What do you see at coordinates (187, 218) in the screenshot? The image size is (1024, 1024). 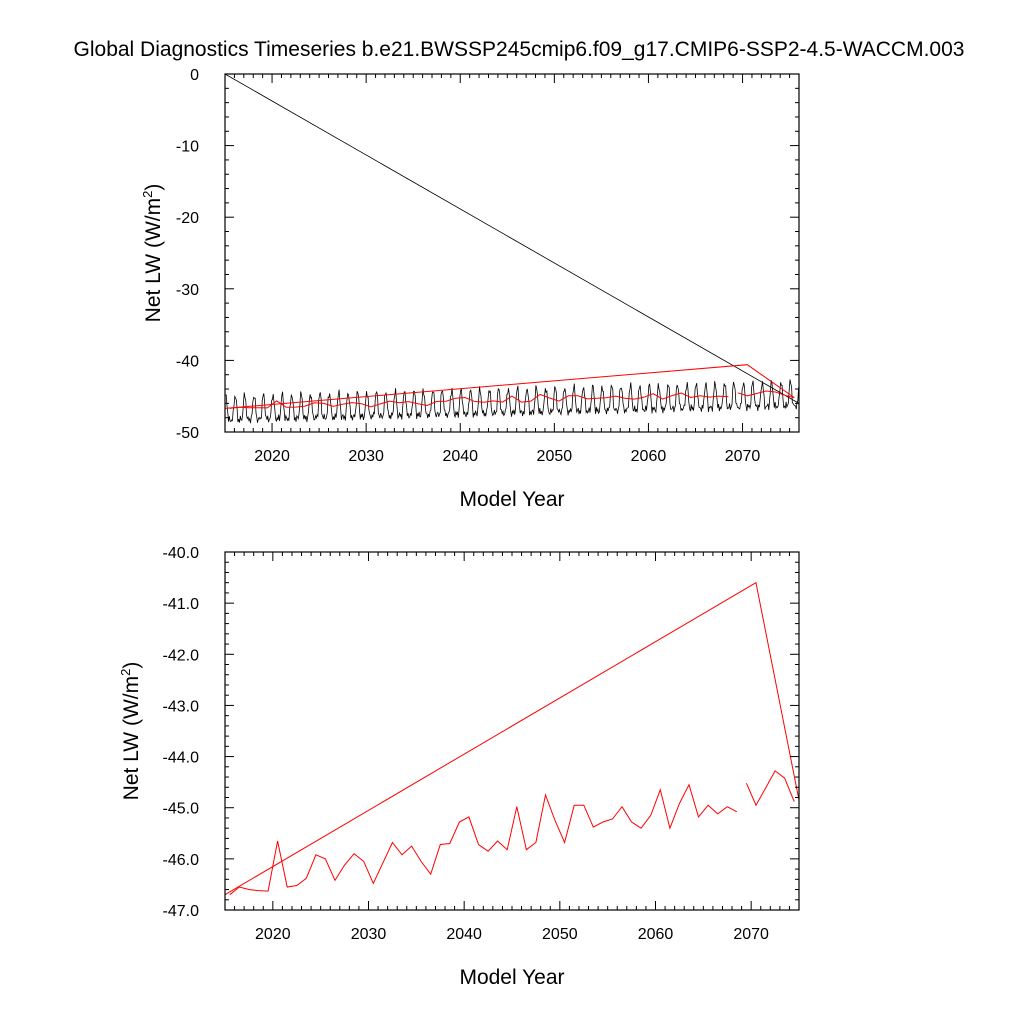 I see `top-y-tick-label: -20` at bounding box center [187, 218].